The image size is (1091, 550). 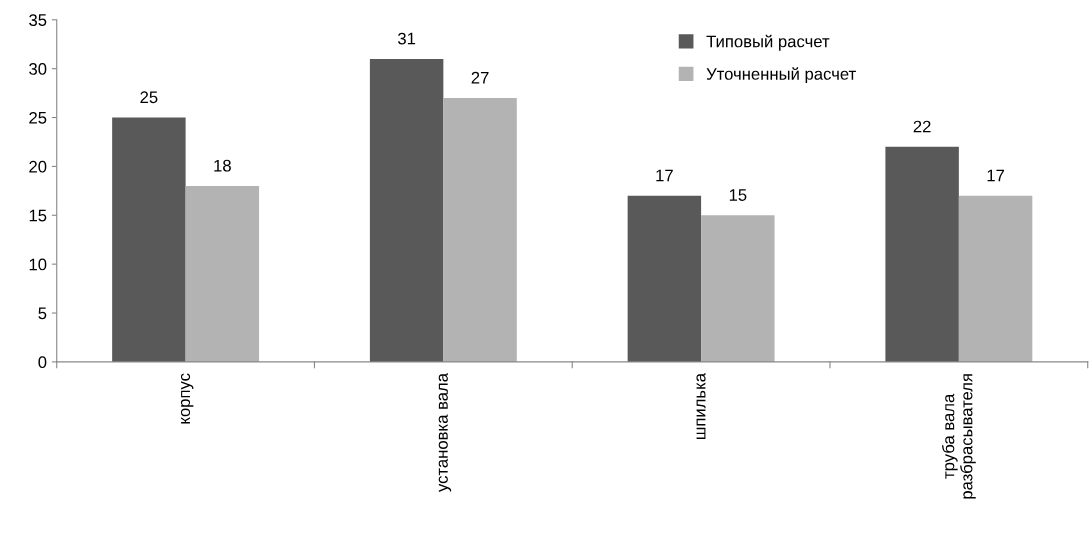 What do you see at coordinates (445, 432) in the screenshot?
I see `x-tick-label: установка вала` at bounding box center [445, 432].